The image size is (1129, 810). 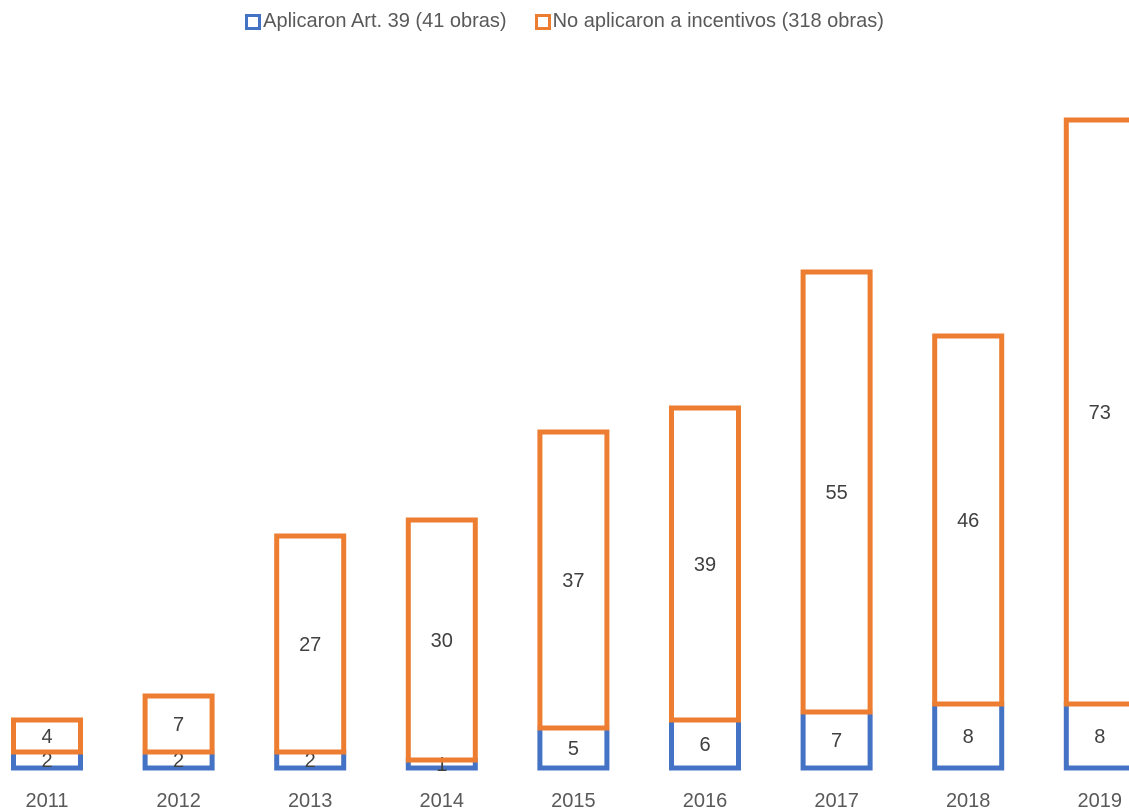 I want to click on bar-no-incentivos-2016, so click(x=705, y=564).